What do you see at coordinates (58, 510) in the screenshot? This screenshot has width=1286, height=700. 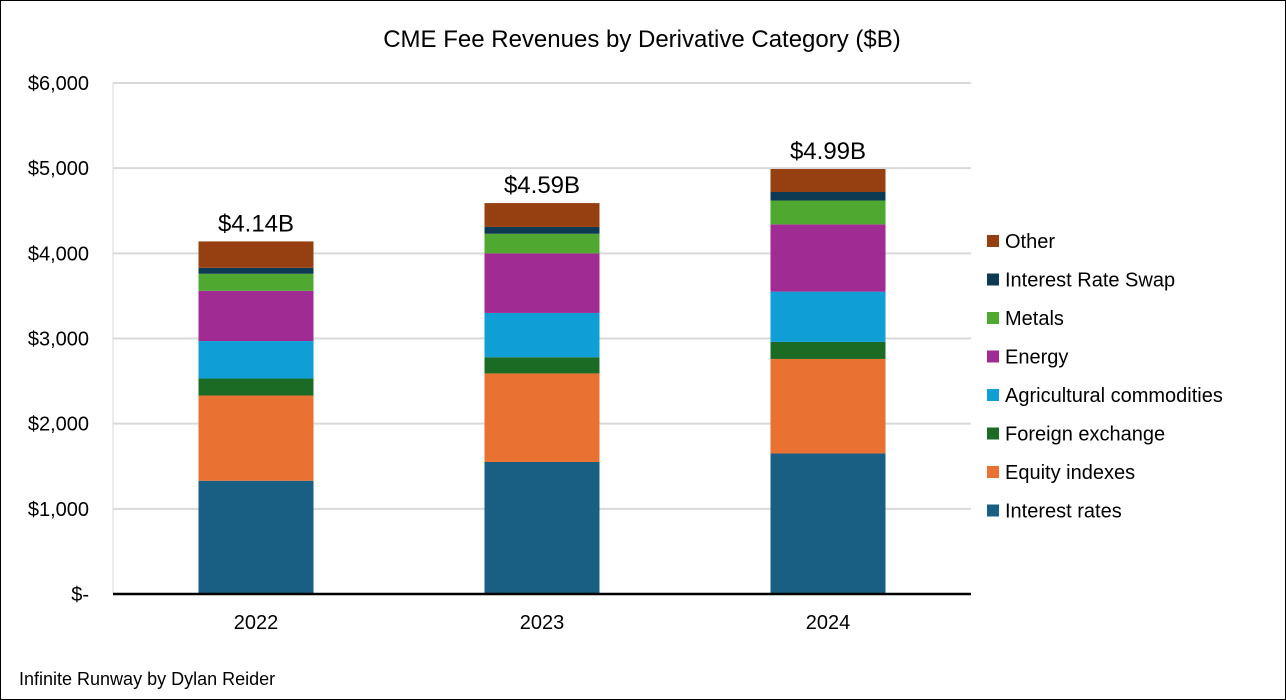 I see `y-tick-label: $1,000` at bounding box center [58, 510].